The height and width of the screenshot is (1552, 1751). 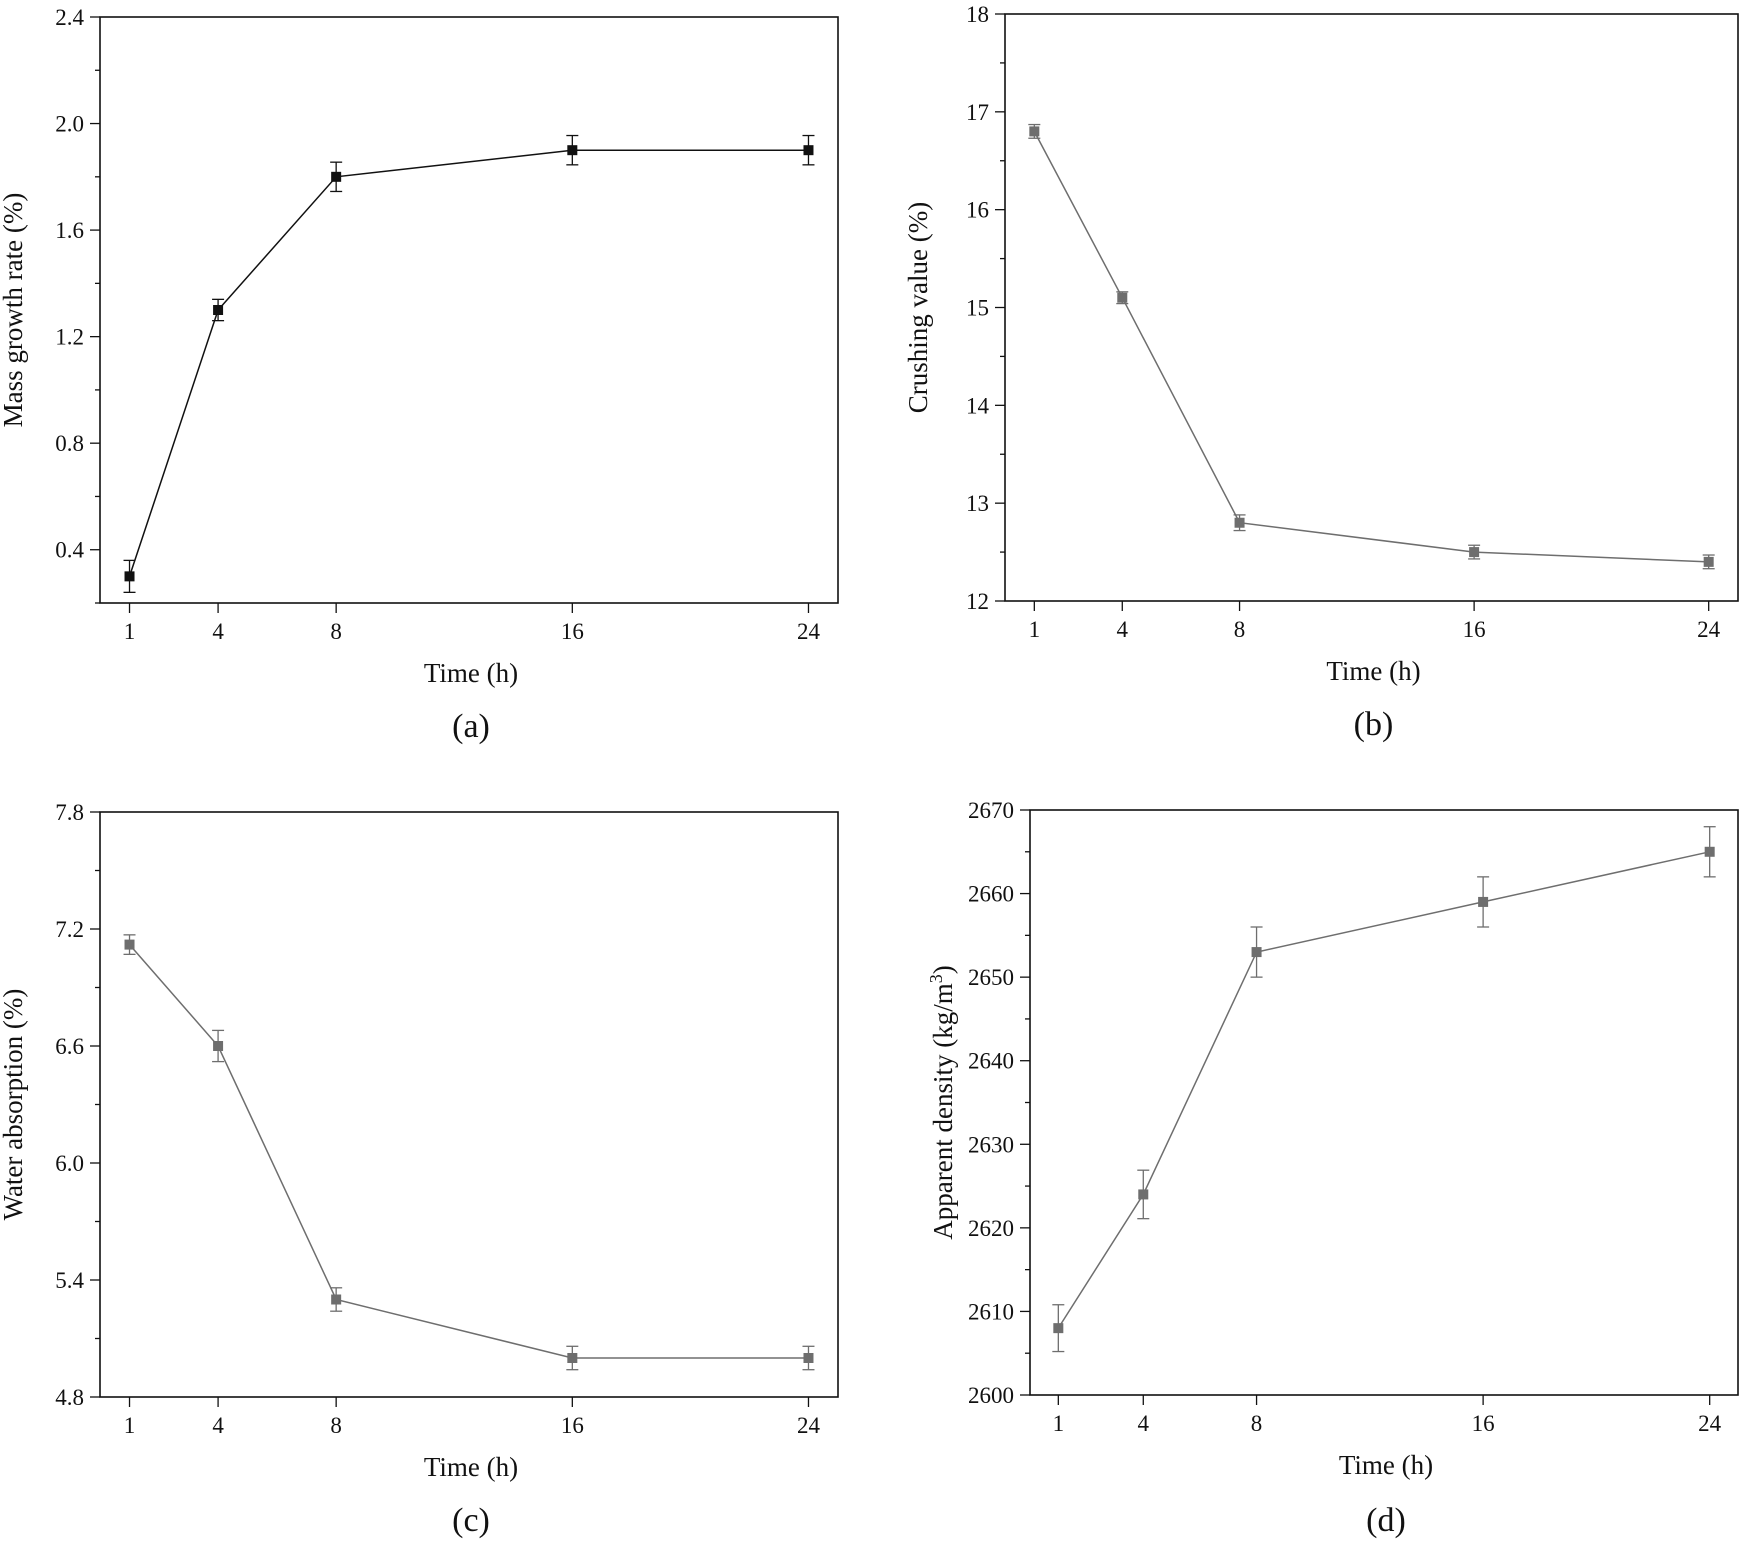 I want to click on panel-a-x-tick-label: 4, so click(x=218, y=631).